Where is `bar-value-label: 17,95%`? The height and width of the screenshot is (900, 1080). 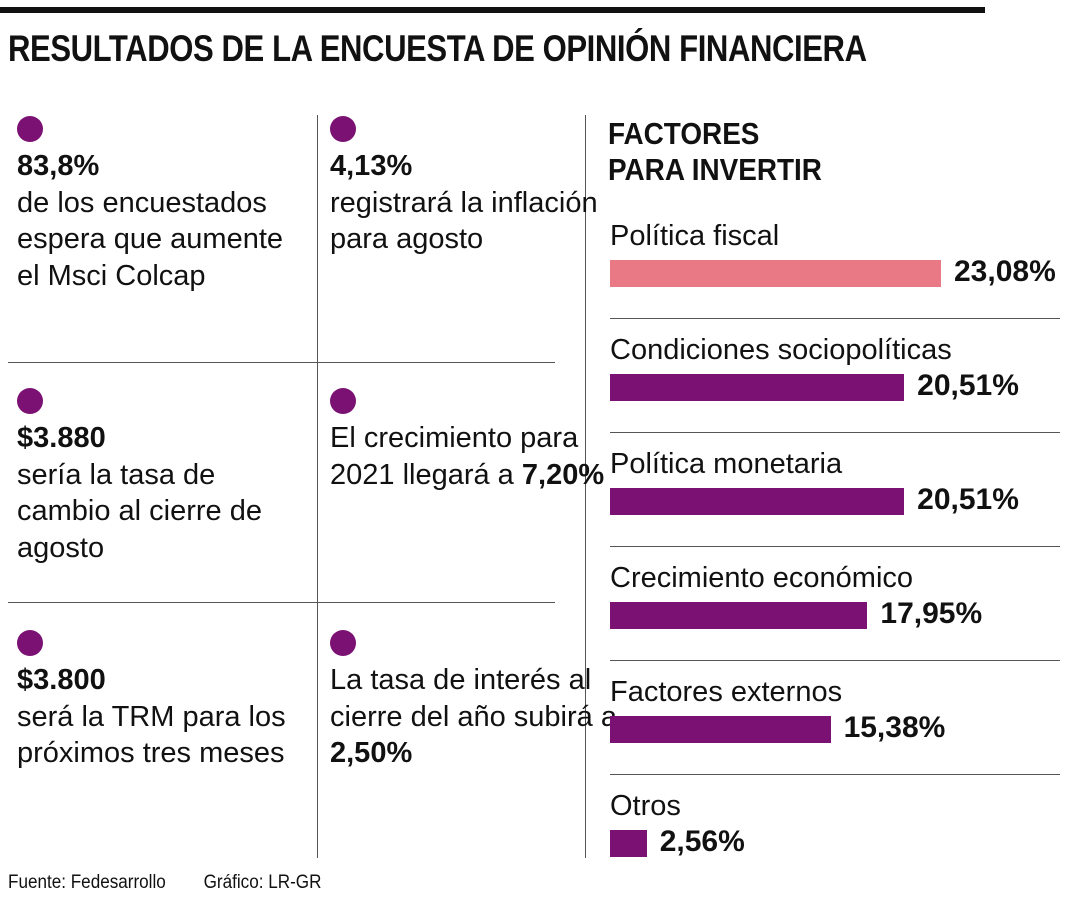
bar-value-label: 17,95% is located at coordinates (931, 613).